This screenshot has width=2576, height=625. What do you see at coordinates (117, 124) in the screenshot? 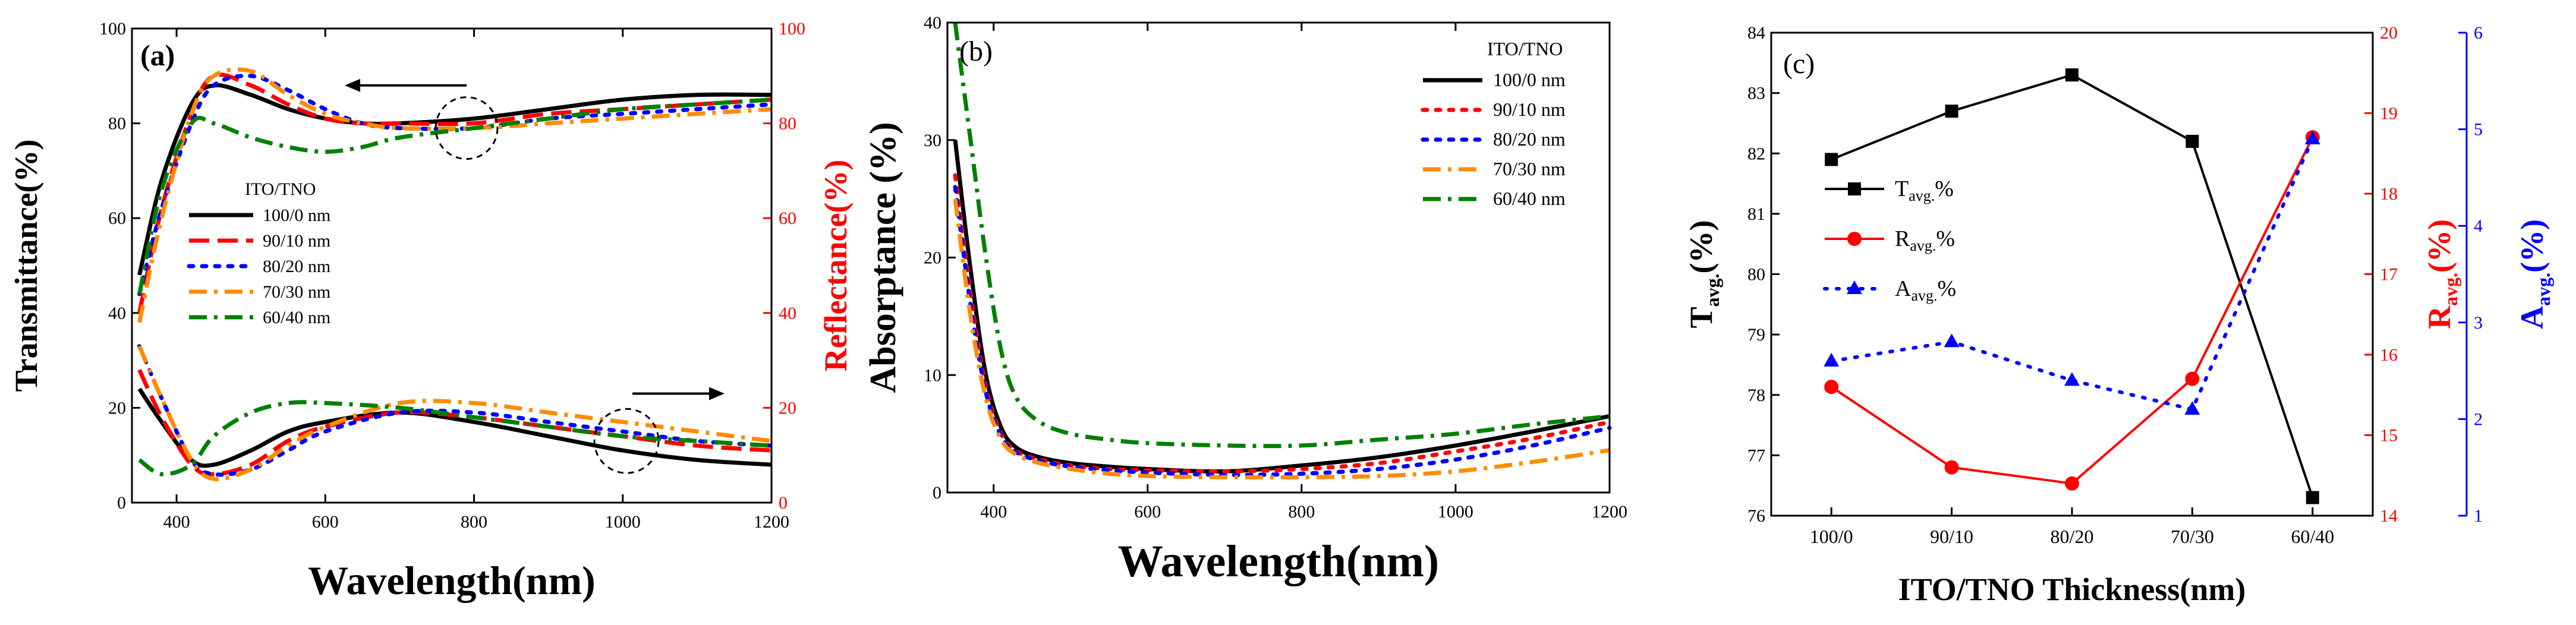
I see `panel-a-left-axis-tick-label-4: 80` at bounding box center [117, 124].